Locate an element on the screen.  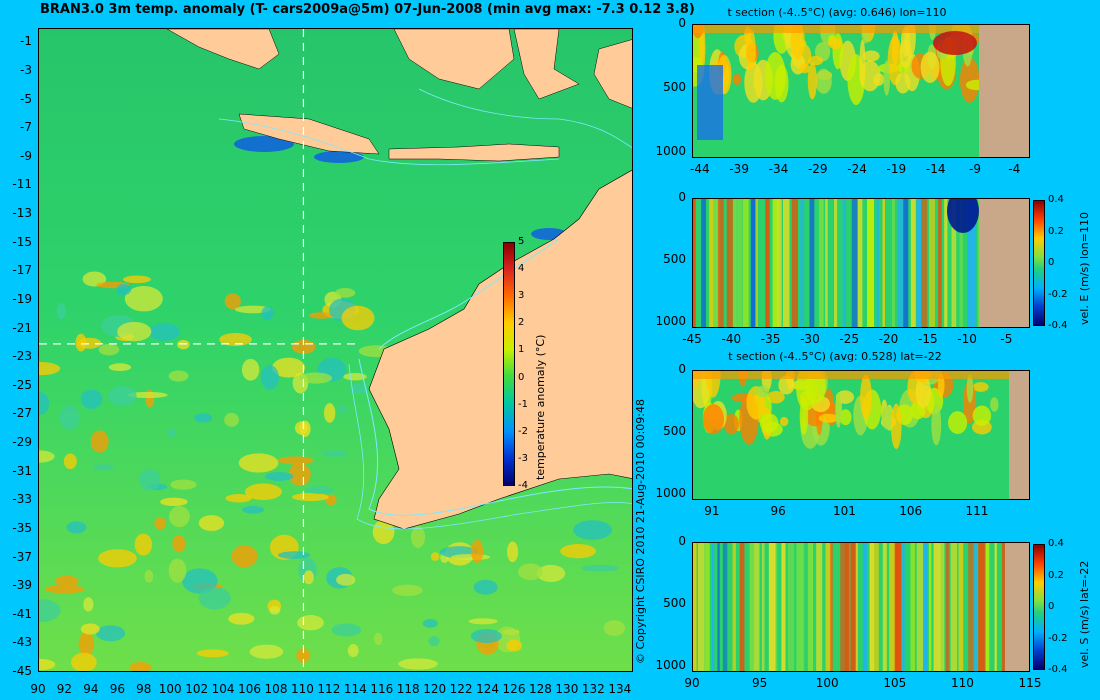
map-x-tick: 100 is located at coordinates (170, 689).